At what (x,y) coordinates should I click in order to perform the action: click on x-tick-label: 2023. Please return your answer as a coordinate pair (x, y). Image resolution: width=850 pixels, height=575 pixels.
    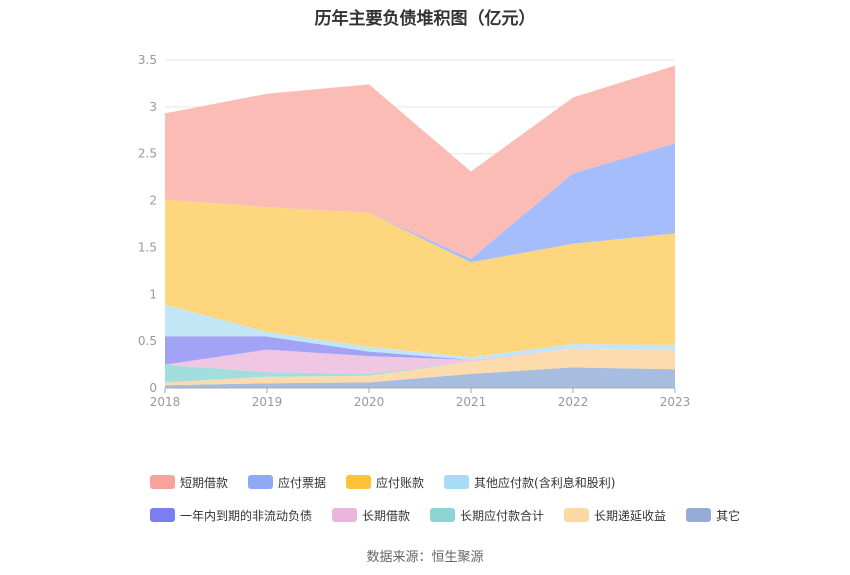
    Looking at the image, I should click on (675, 402).